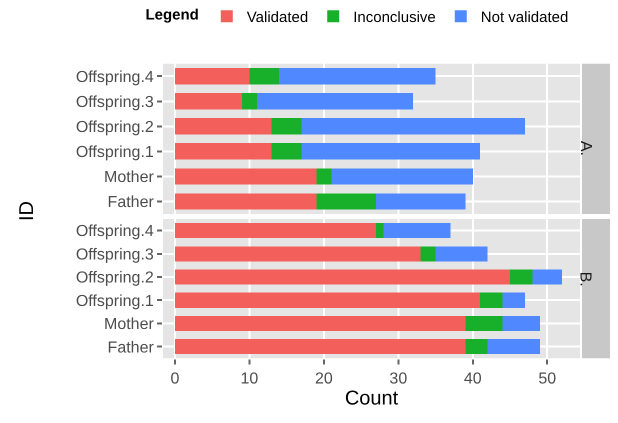 The height and width of the screenshot is (423, 618). I want to click on x-tick-label: 20, so click(323, 379).